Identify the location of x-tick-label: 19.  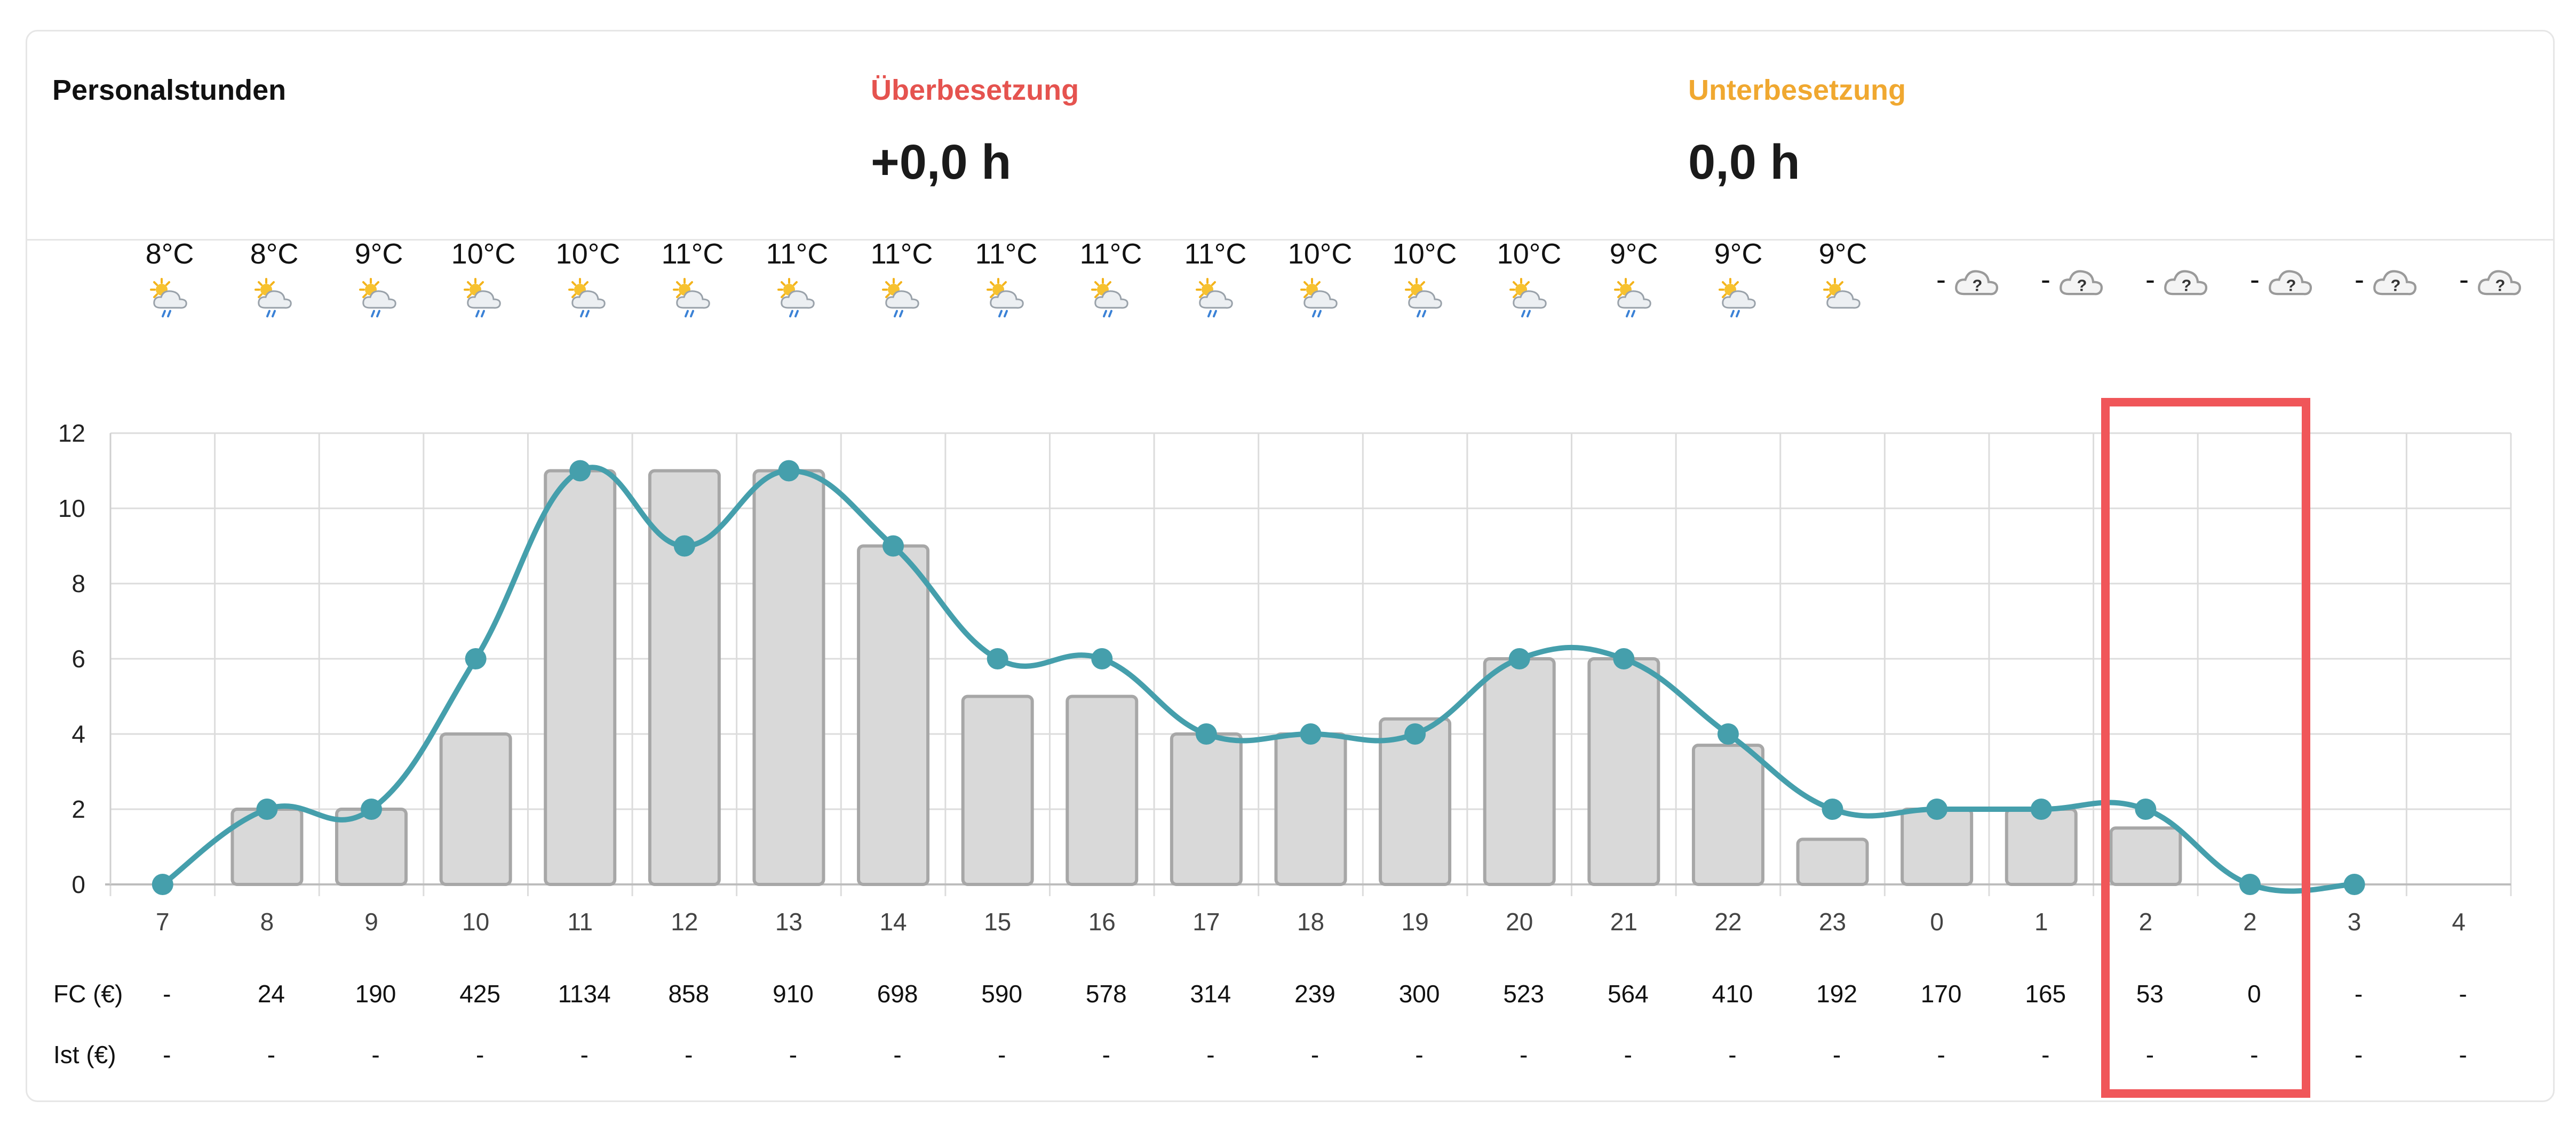
(1415, 922).